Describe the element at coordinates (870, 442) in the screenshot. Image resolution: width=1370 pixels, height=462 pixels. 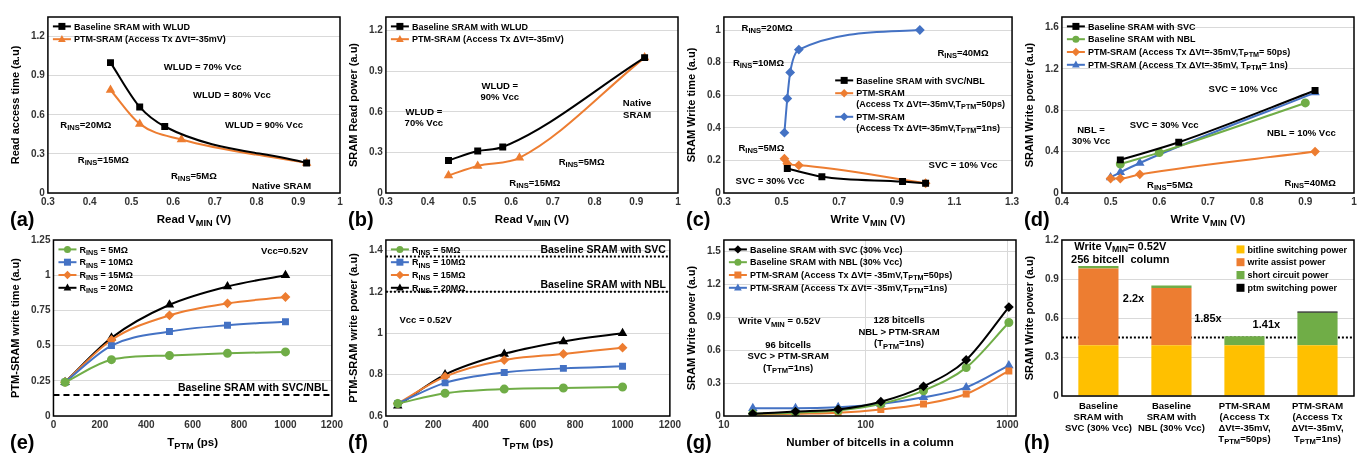
I see `x-axis-title: Number of bitcells in a column` at that location.